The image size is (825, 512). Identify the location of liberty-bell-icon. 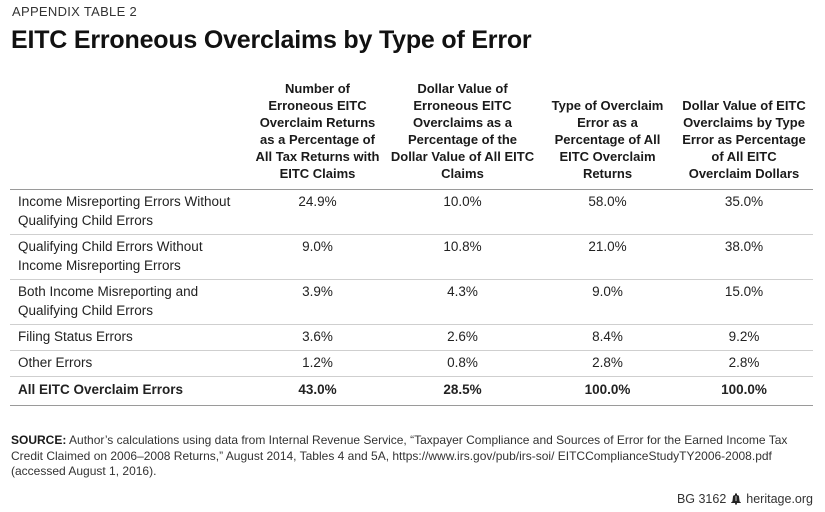
(736, 499).